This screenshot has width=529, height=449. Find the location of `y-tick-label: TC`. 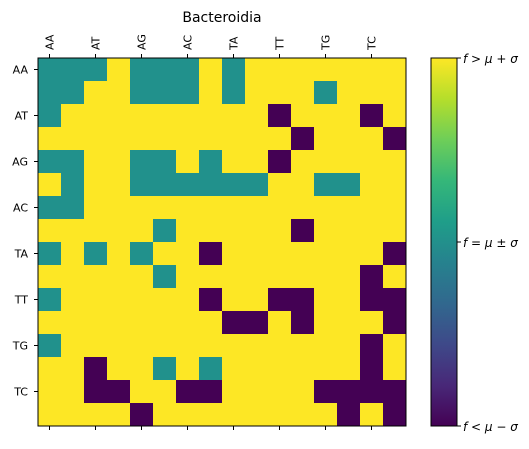

y-tick-label: TC is located at coordinates (20, 392).